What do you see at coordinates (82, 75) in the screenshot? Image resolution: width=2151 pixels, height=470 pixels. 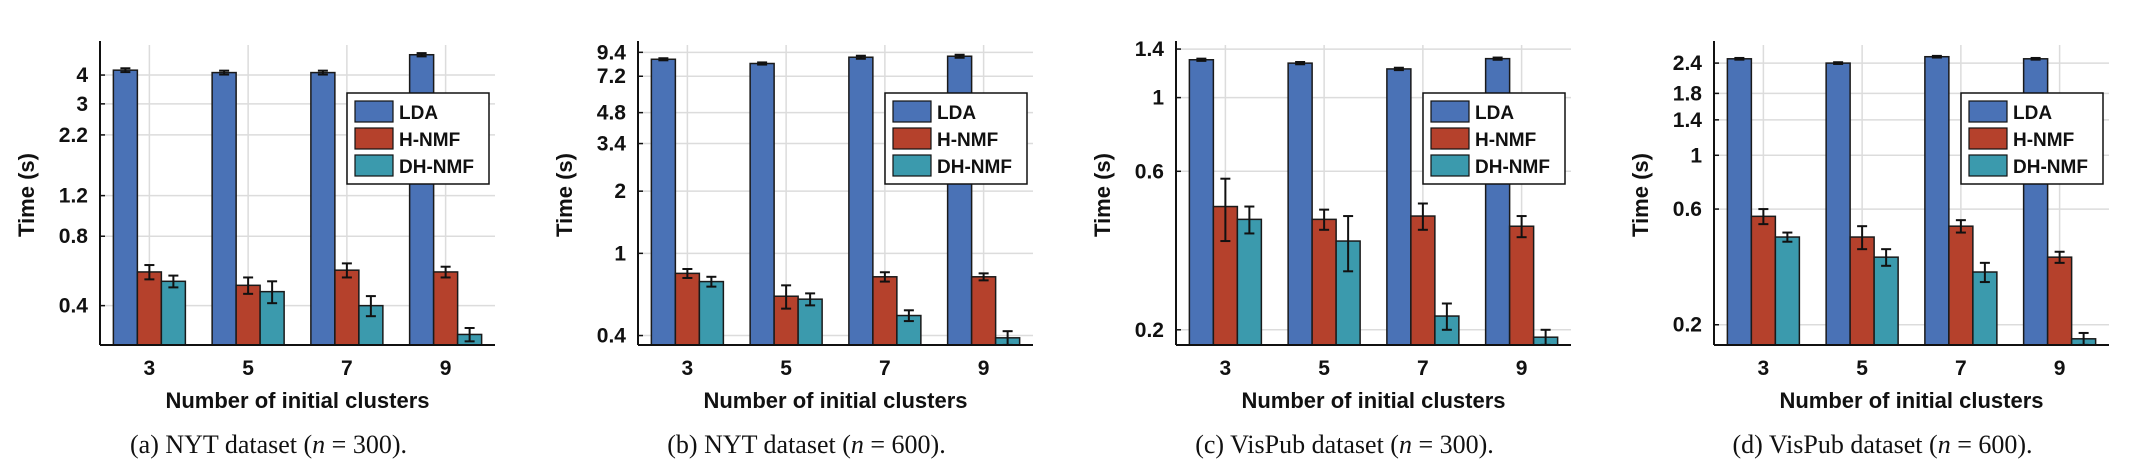 I see `y-tick-label: 4` at bounding box center [82, 75].